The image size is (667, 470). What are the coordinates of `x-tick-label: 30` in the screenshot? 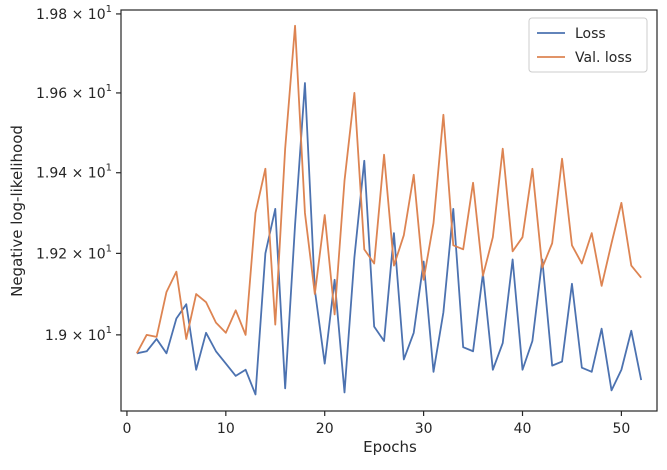 It's located at (424, 429).